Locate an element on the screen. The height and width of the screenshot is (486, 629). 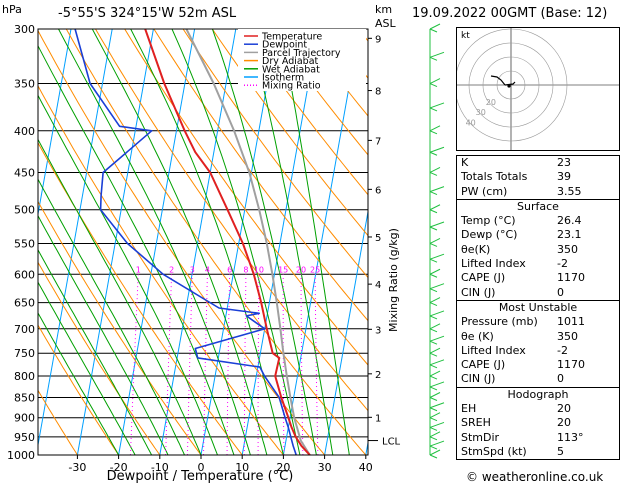
mixing-ratio-label: 4 is located at coordinates (207, 269).